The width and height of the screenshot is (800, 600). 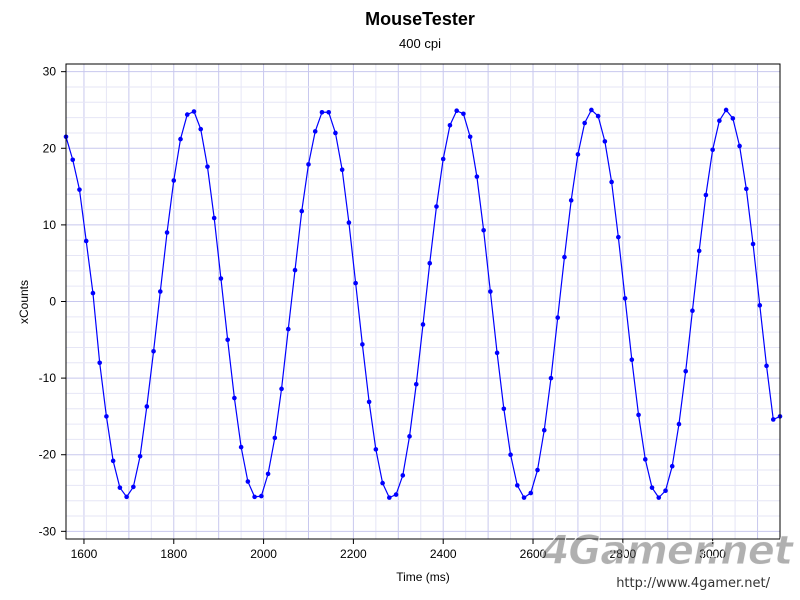 I want to click on x-tick-label: 1800, so click(x=173, y=554).